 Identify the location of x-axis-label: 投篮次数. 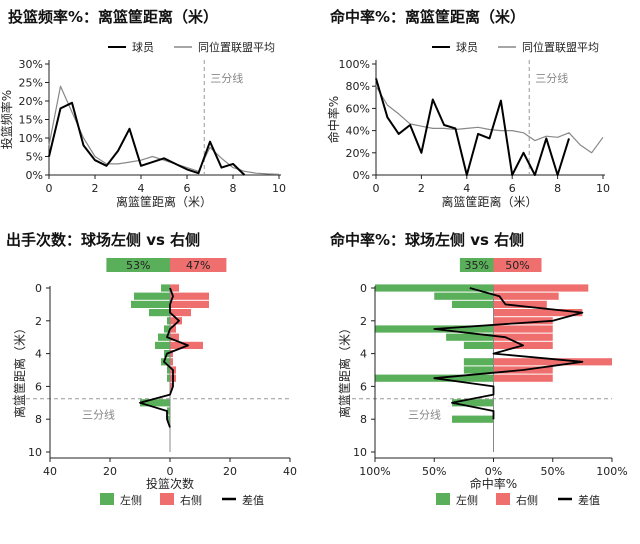
(170, 483).